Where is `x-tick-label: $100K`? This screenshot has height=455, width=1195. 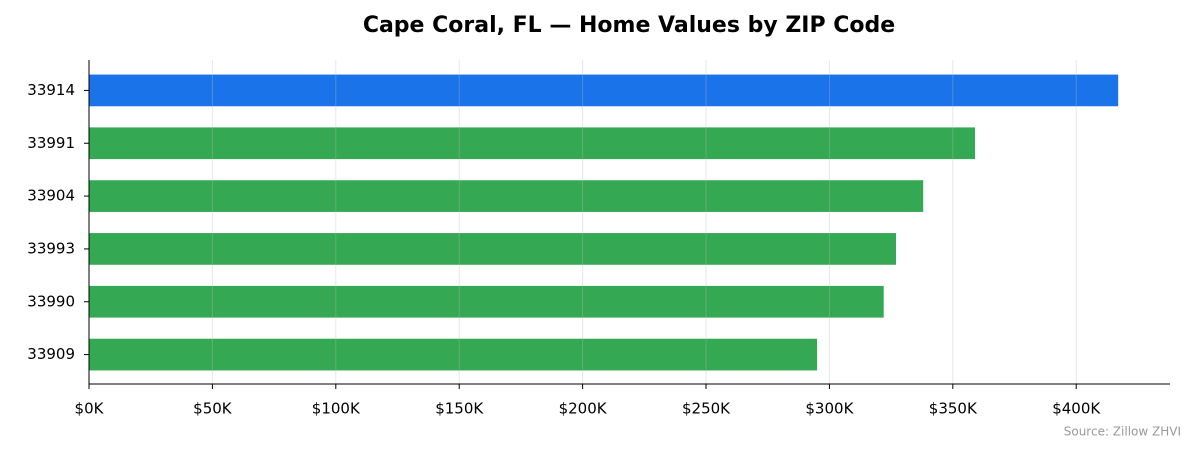
x-tick-label: $100K is located at coordinates (336, 409).